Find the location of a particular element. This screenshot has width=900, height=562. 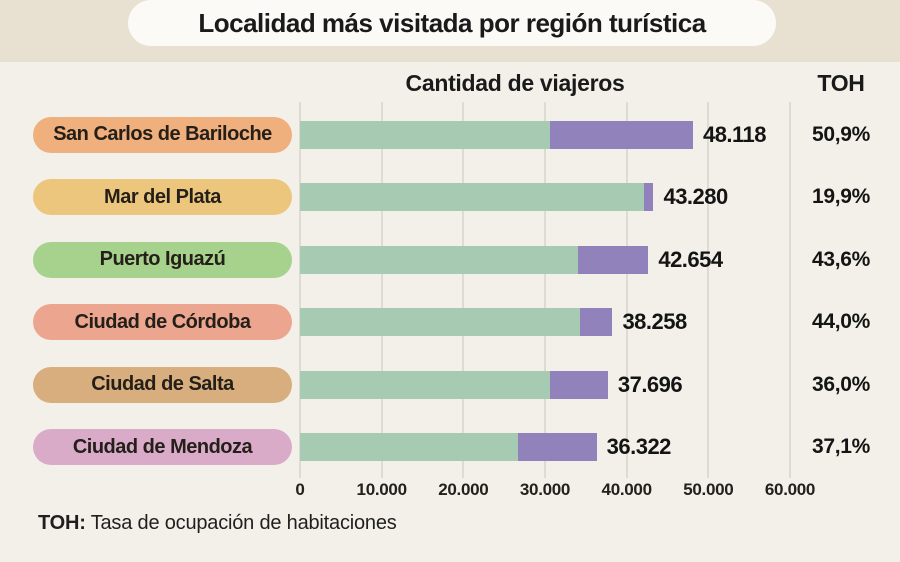

x-axis-tick-label: 10.000 is located at coordinates (382, 489).